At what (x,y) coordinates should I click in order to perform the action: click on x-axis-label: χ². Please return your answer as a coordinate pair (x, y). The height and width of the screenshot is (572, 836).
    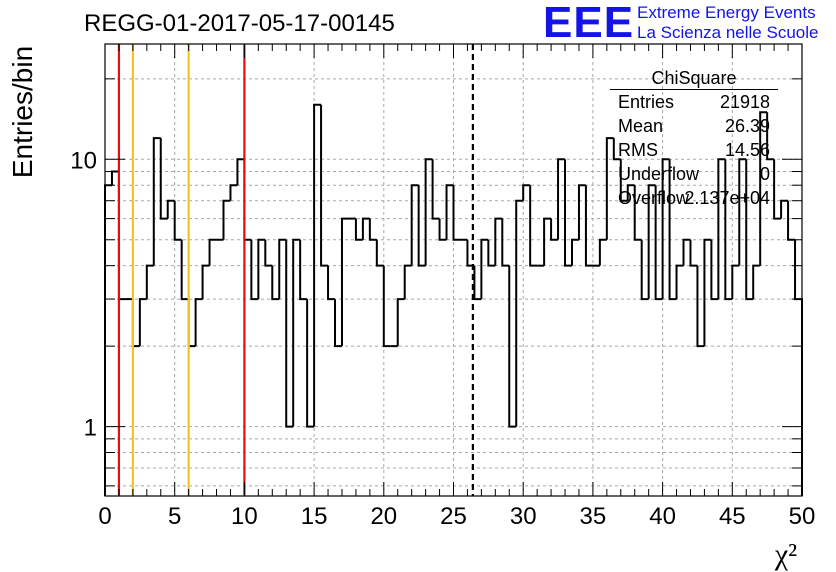
    Looking at the image, I should click on (785, 554).